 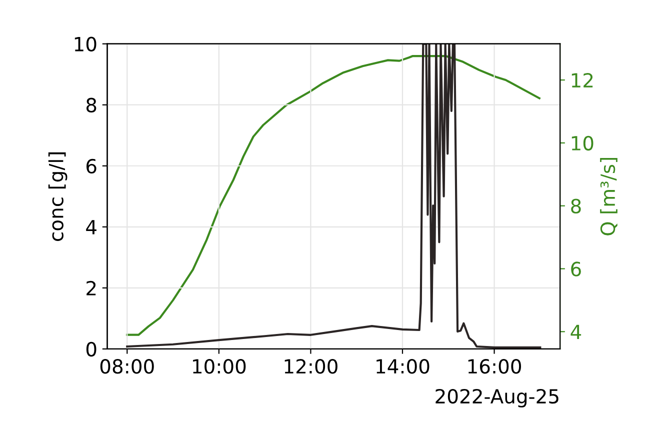 What do you see at coordinates (91, 349) in the screenshot?
I see `y-tick-label: 0` at bounding box center [91, 349].